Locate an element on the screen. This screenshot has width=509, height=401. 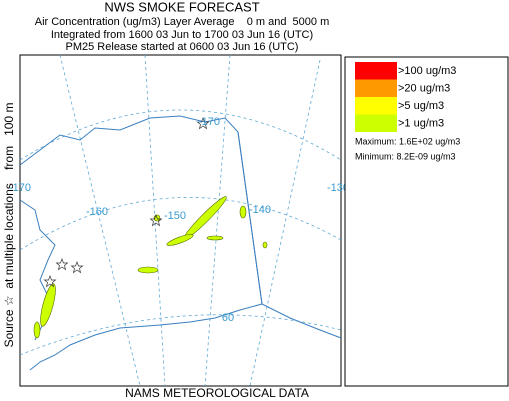
source-stars is located at coordinates (126, 202).